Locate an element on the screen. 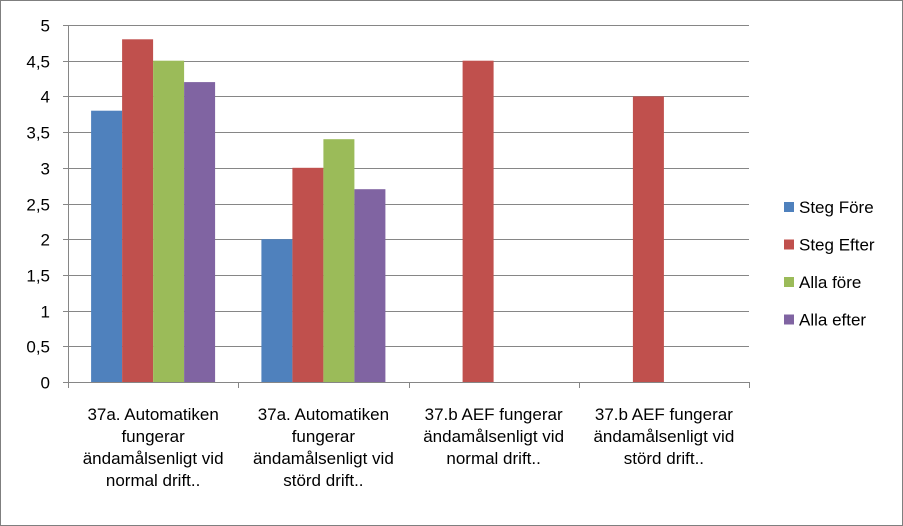  legend-label: Steg Efter is located at coordinates (837, 245).